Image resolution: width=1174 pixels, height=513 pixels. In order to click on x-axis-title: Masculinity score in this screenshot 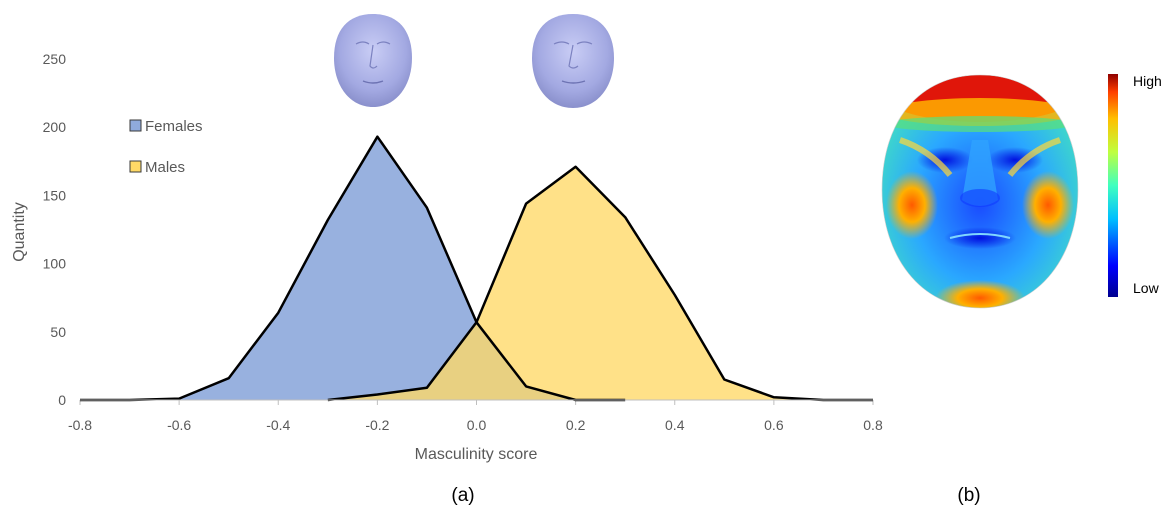, I will do `click(476, 454)`.